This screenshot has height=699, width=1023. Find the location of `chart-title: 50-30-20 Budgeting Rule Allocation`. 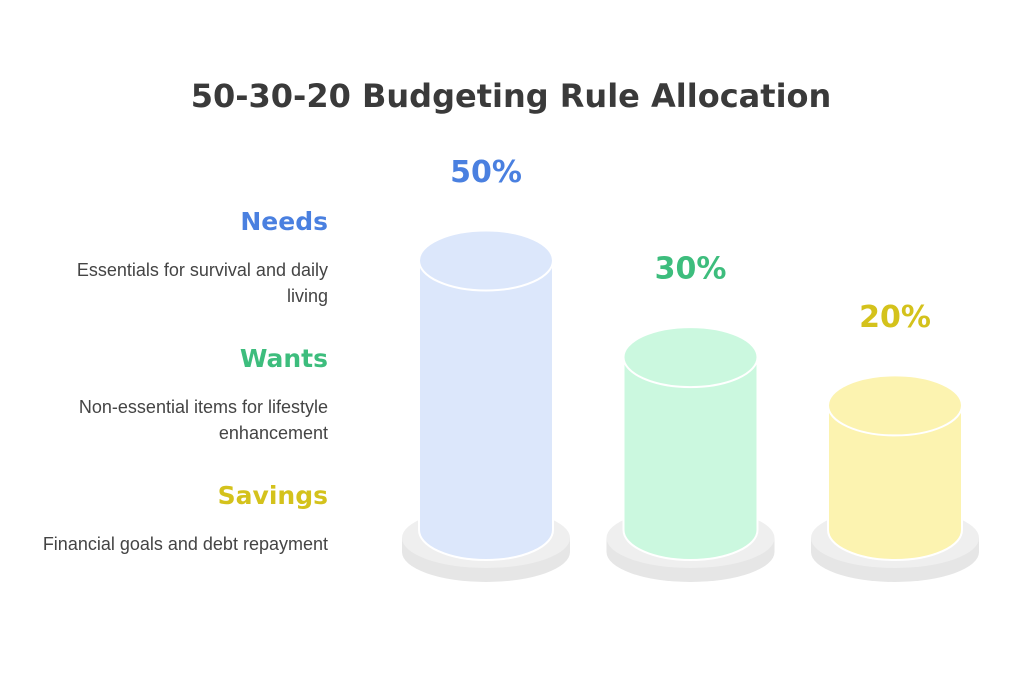

chart-title: 50-30-20 Budgeting Rule Allocation is located at coordinates (511, 96).